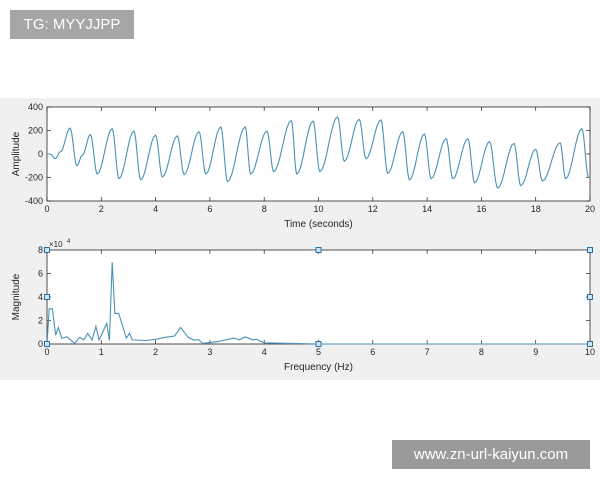 This screenshot has width=600, height=480. I want to click on y-exponent-label: ×10, so click(56, 244).